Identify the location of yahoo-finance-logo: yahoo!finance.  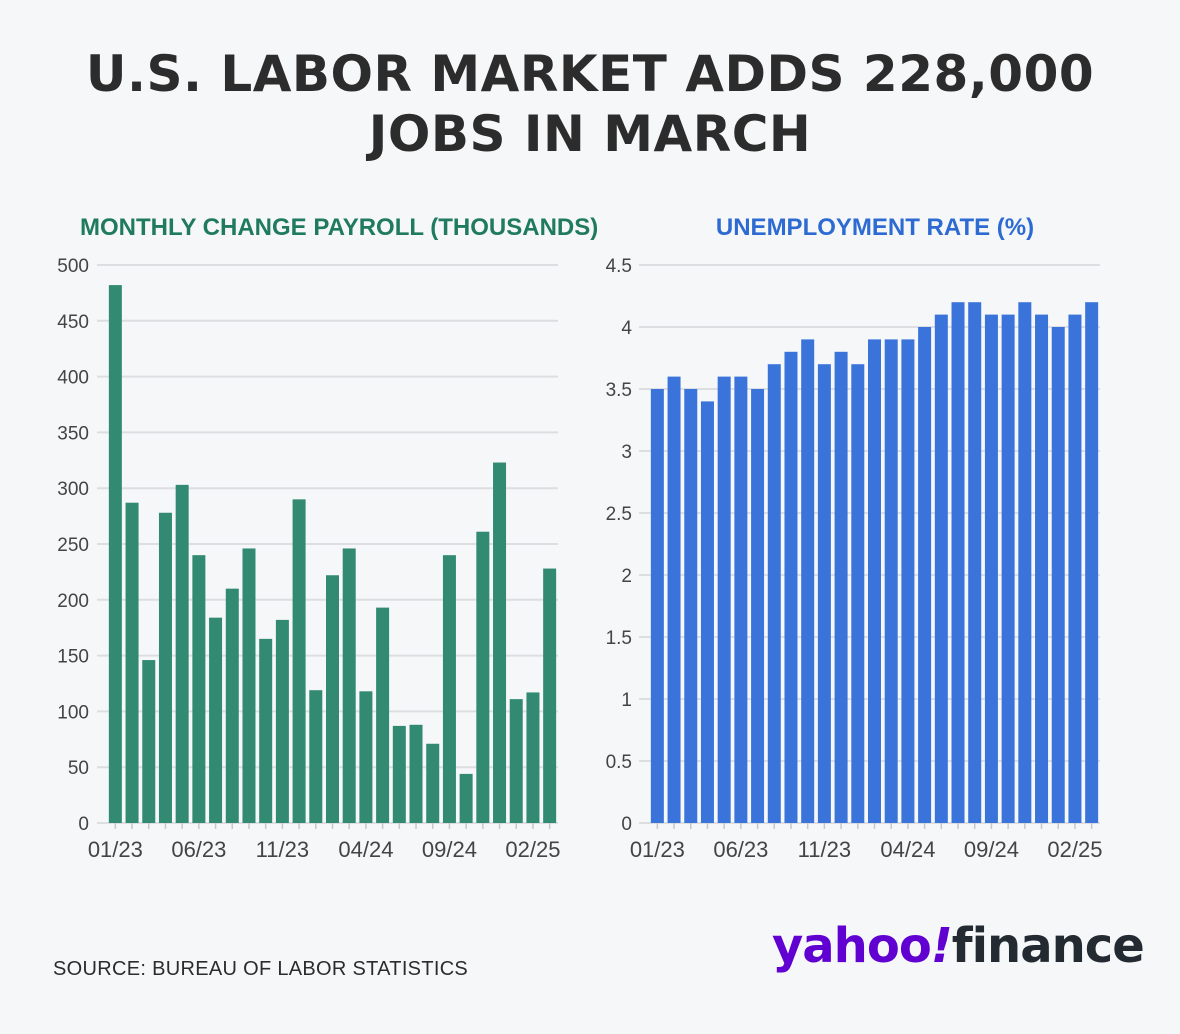
(958, 946).